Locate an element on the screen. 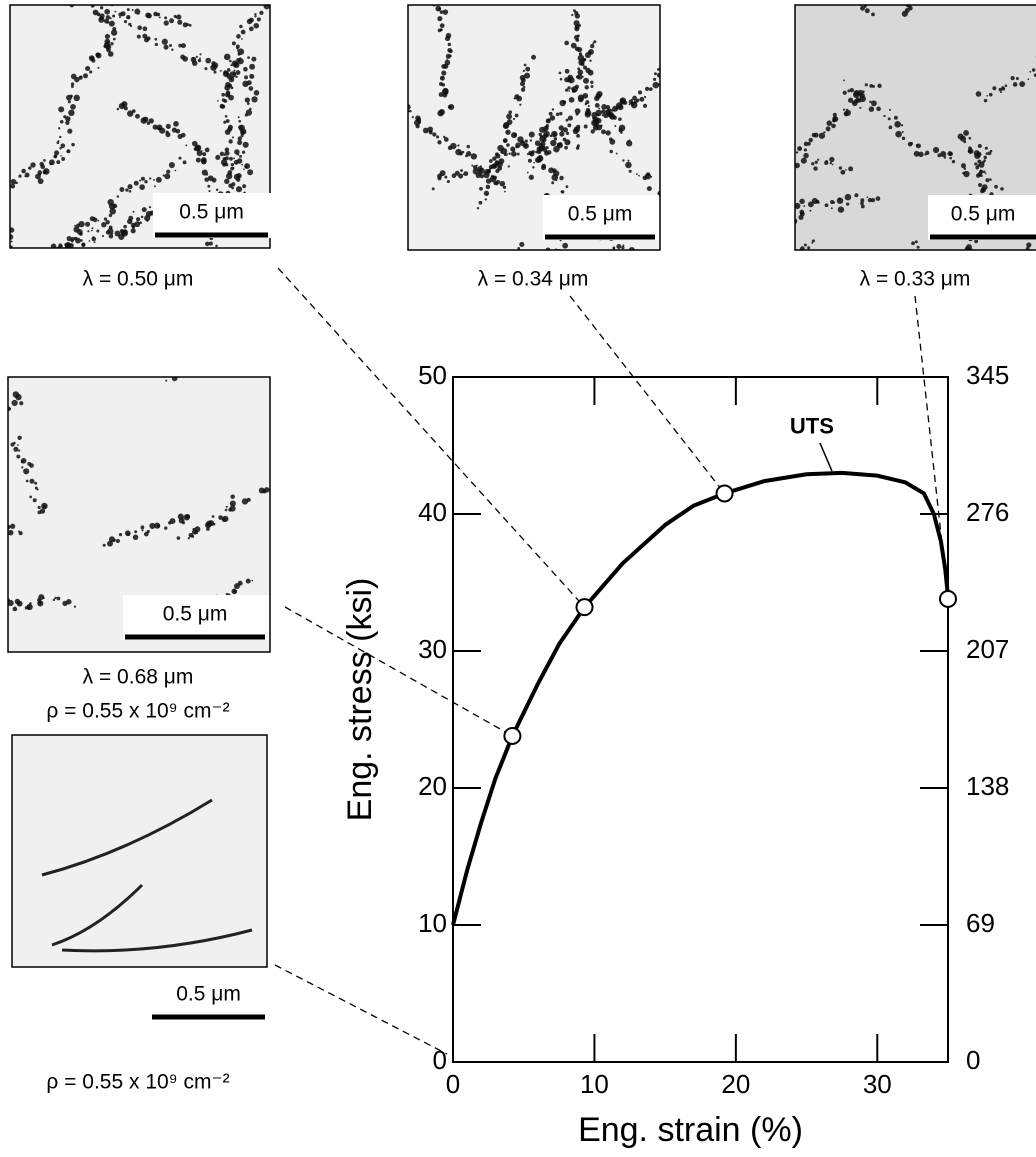 This screenshot has width=1036, height=1157. y-tick-label: 10 is located at coordinates (432, 923).